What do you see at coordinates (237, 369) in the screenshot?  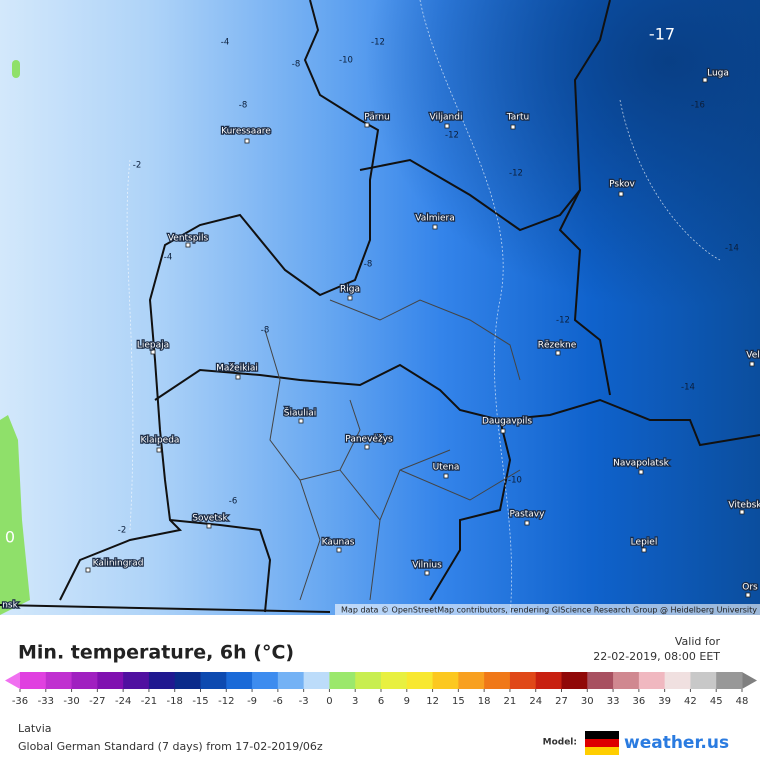 I see `city-label: Mažeikiai` at bounding box center [237, 369].